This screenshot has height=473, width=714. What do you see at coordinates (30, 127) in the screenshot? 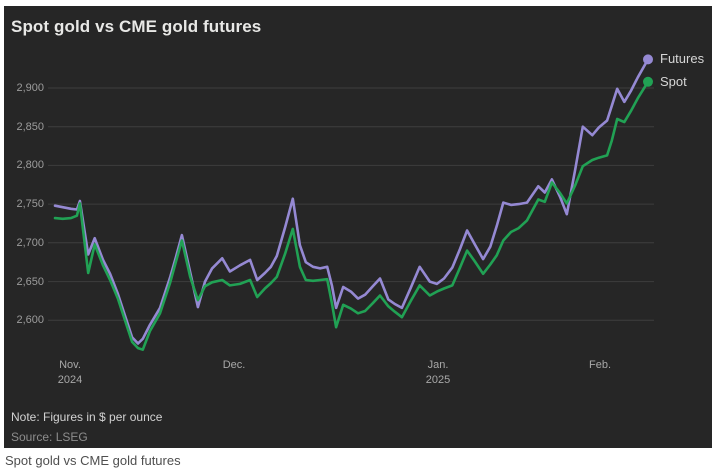
I see `y-axis-label: 2,850` at bounding box center [30, 127].